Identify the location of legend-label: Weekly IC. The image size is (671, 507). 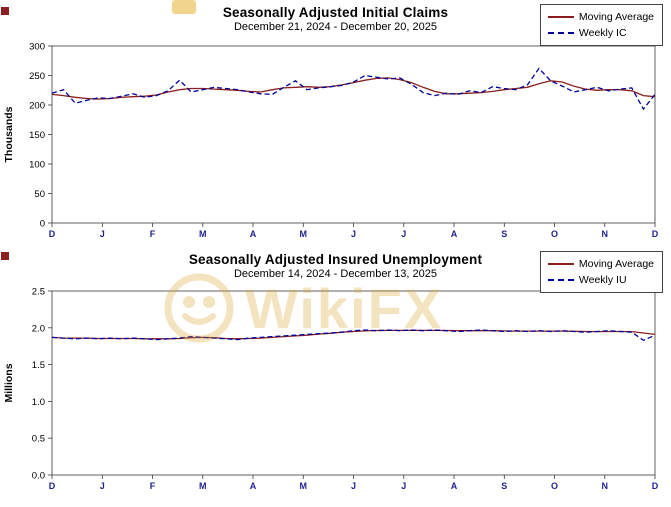
(602, 33).